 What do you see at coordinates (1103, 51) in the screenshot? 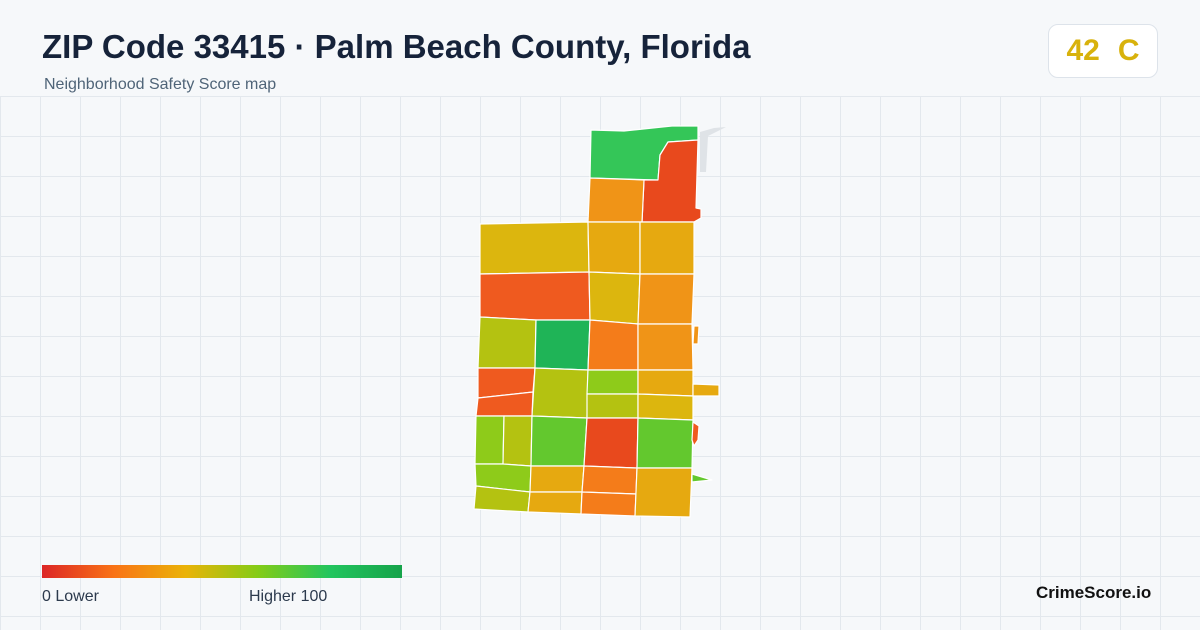
I see `safety-score-badge: 42 C` at bounding box center [1103, 51].